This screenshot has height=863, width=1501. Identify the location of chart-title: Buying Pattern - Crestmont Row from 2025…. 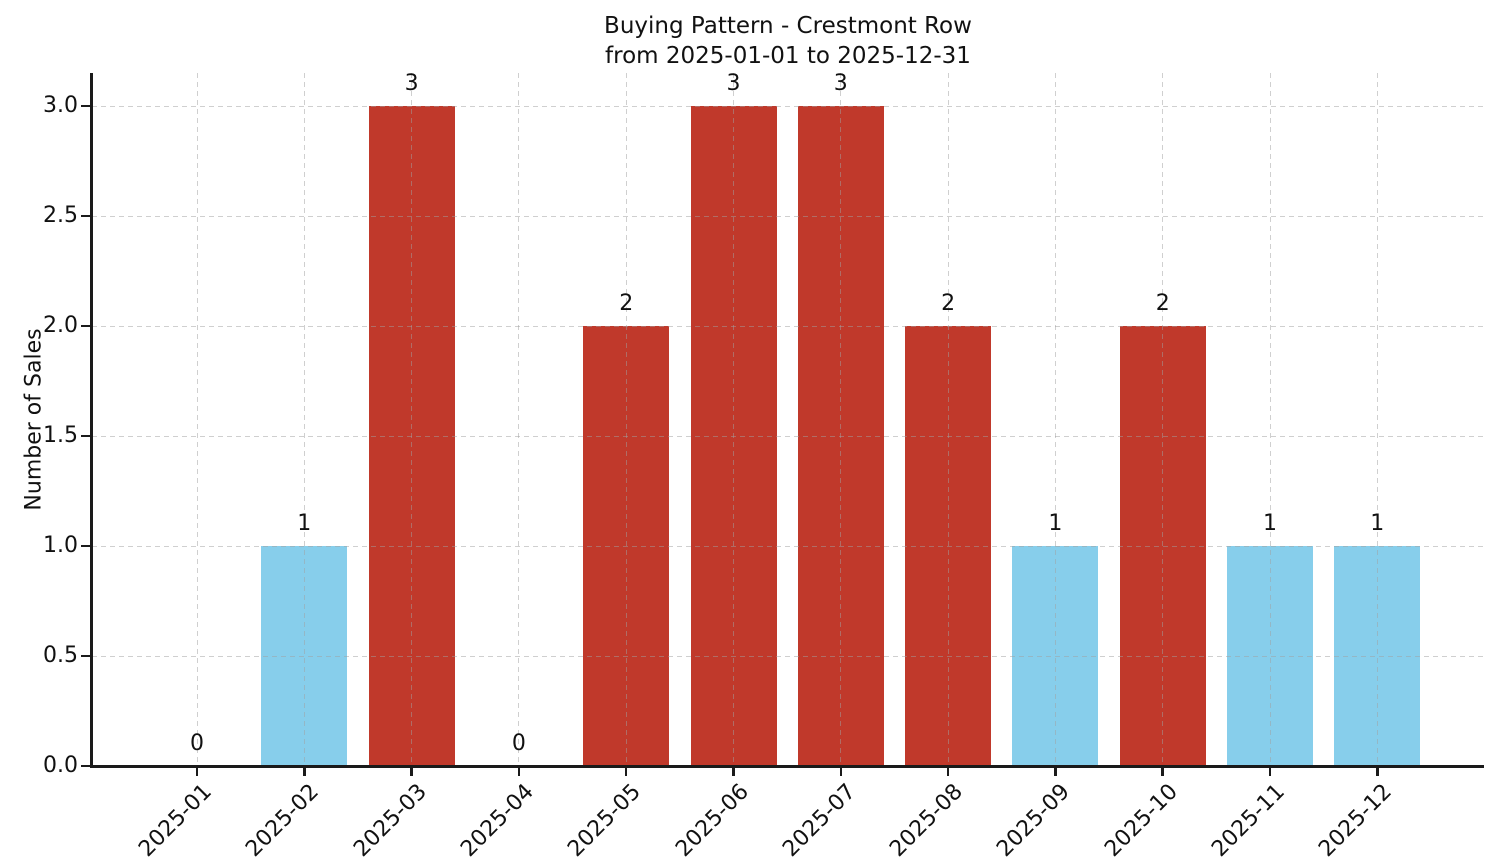
(788, 41).